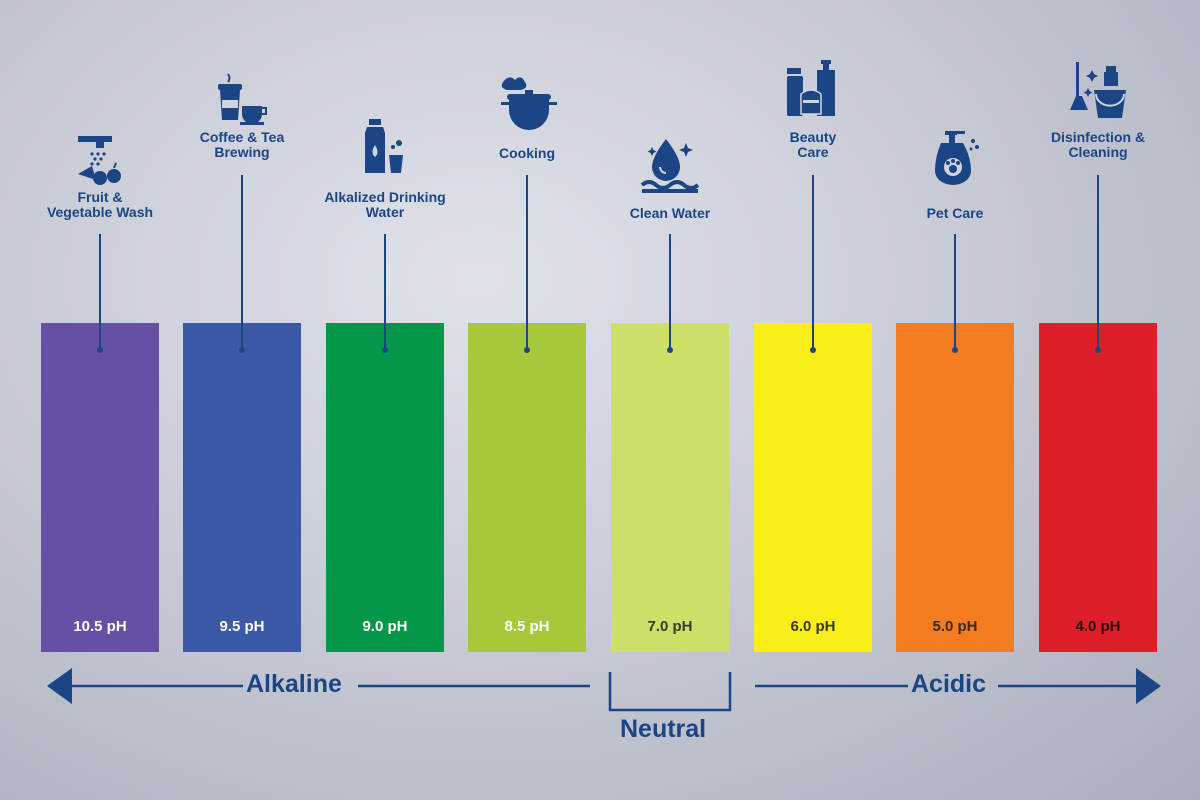 This screenshot has width=1200, height=800. I want to click on acidic-label: Acidic, so click(949, 684).